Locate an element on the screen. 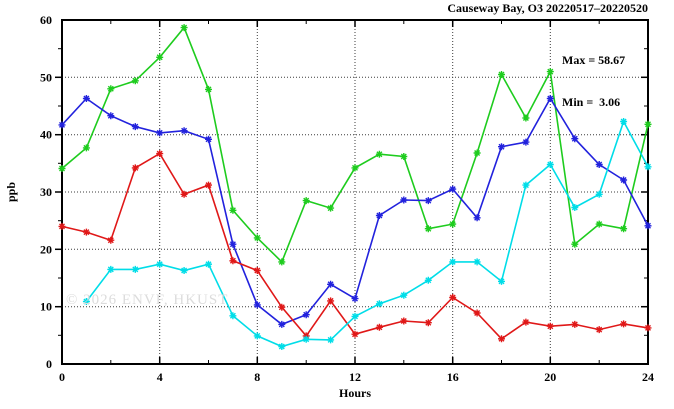 Image resolution: width=674 pixels, height=409 pixels. x-axis-label: Hours is located at coordinates (355, 393).